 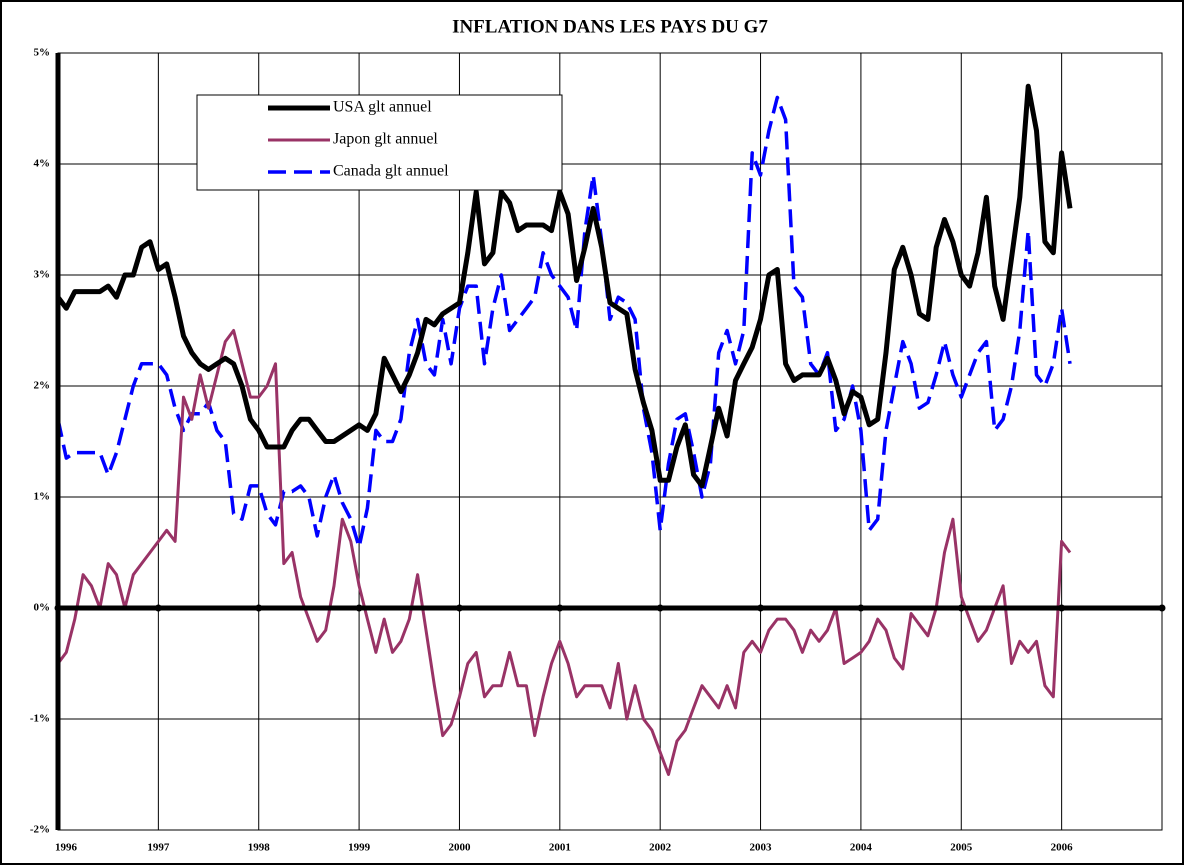 I want to click on x-tick-label: 1998, so click(x=259, y=848).